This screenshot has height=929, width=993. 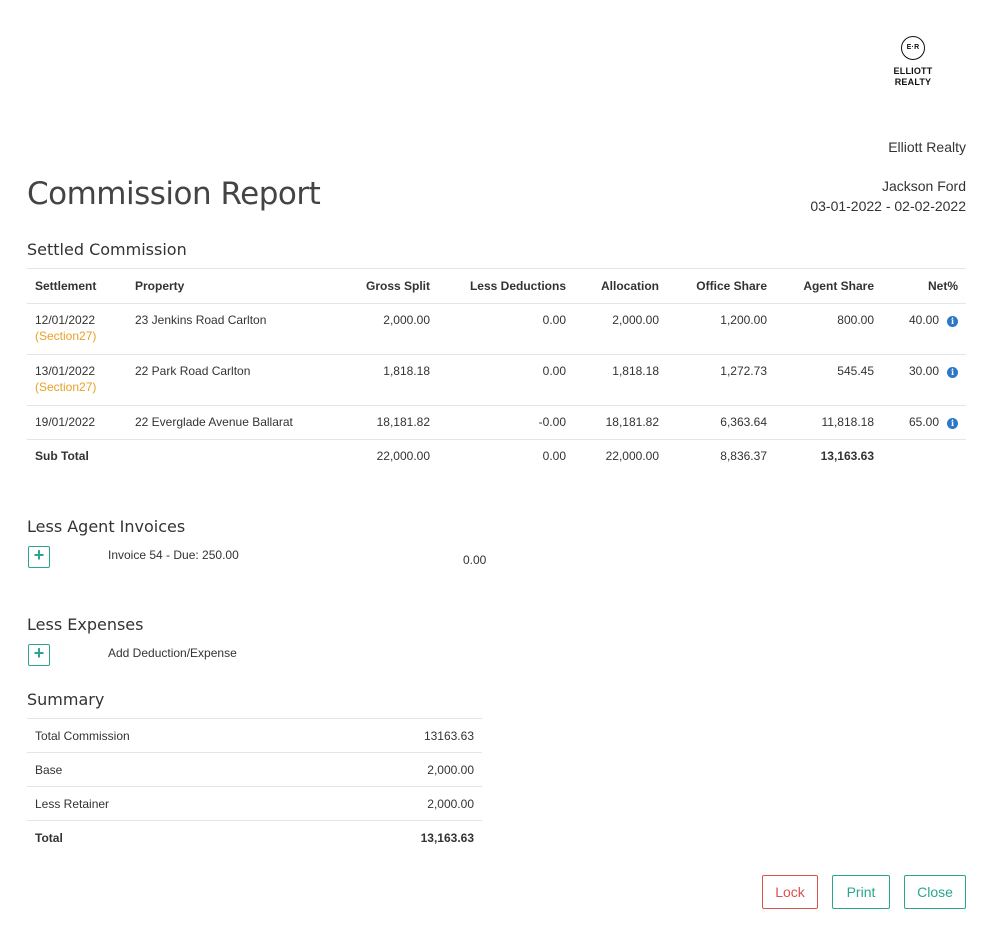 I want to click on subtotal-deductions: 0.00, so click(x=554, y=456).